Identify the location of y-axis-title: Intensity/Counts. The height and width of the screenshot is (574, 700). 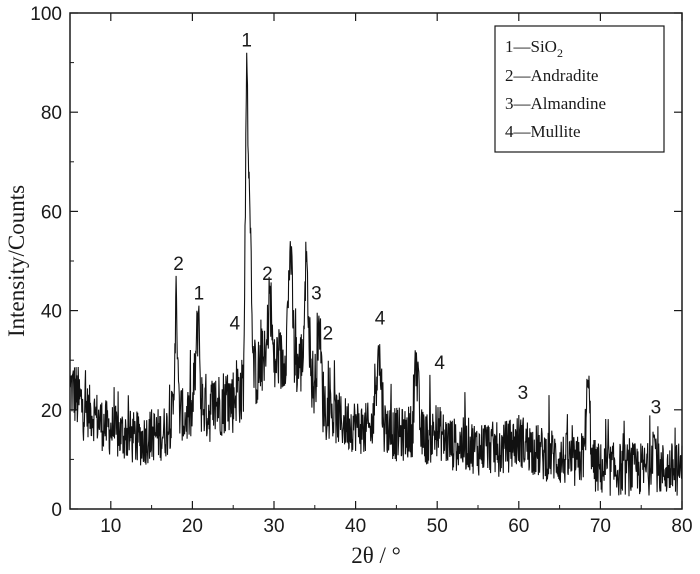
(16, 261).